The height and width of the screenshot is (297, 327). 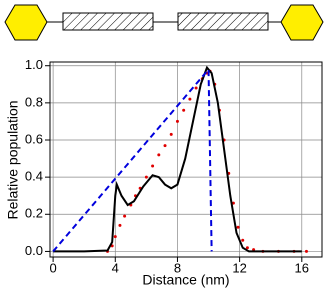 What do you see at coordinates (52, 267) in the screenshot?
I see `x-tick-label: 0` at bounding box center [52, 267].